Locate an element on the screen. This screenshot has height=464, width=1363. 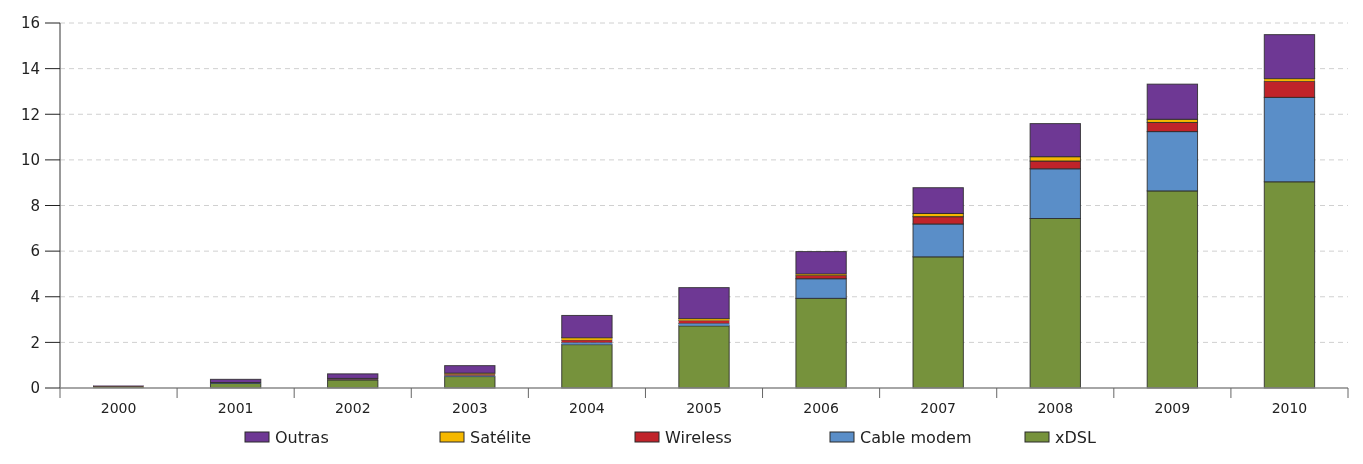
x-tick-label: 2004 is located at coordinates (587, 408).